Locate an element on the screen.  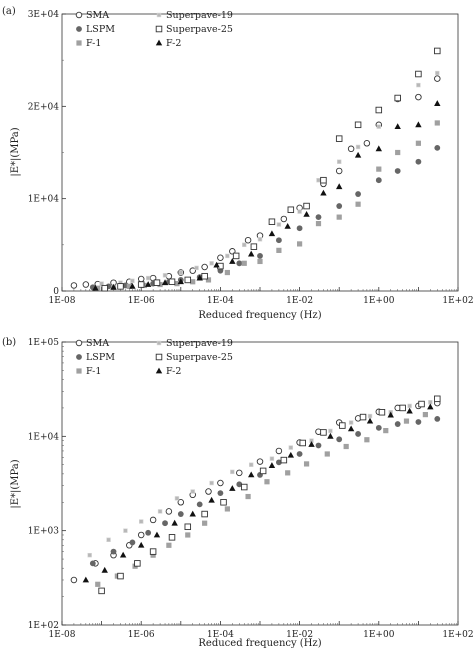
legend-item-superpave-19: Superpave-19 is located at coordinates (194, 15).